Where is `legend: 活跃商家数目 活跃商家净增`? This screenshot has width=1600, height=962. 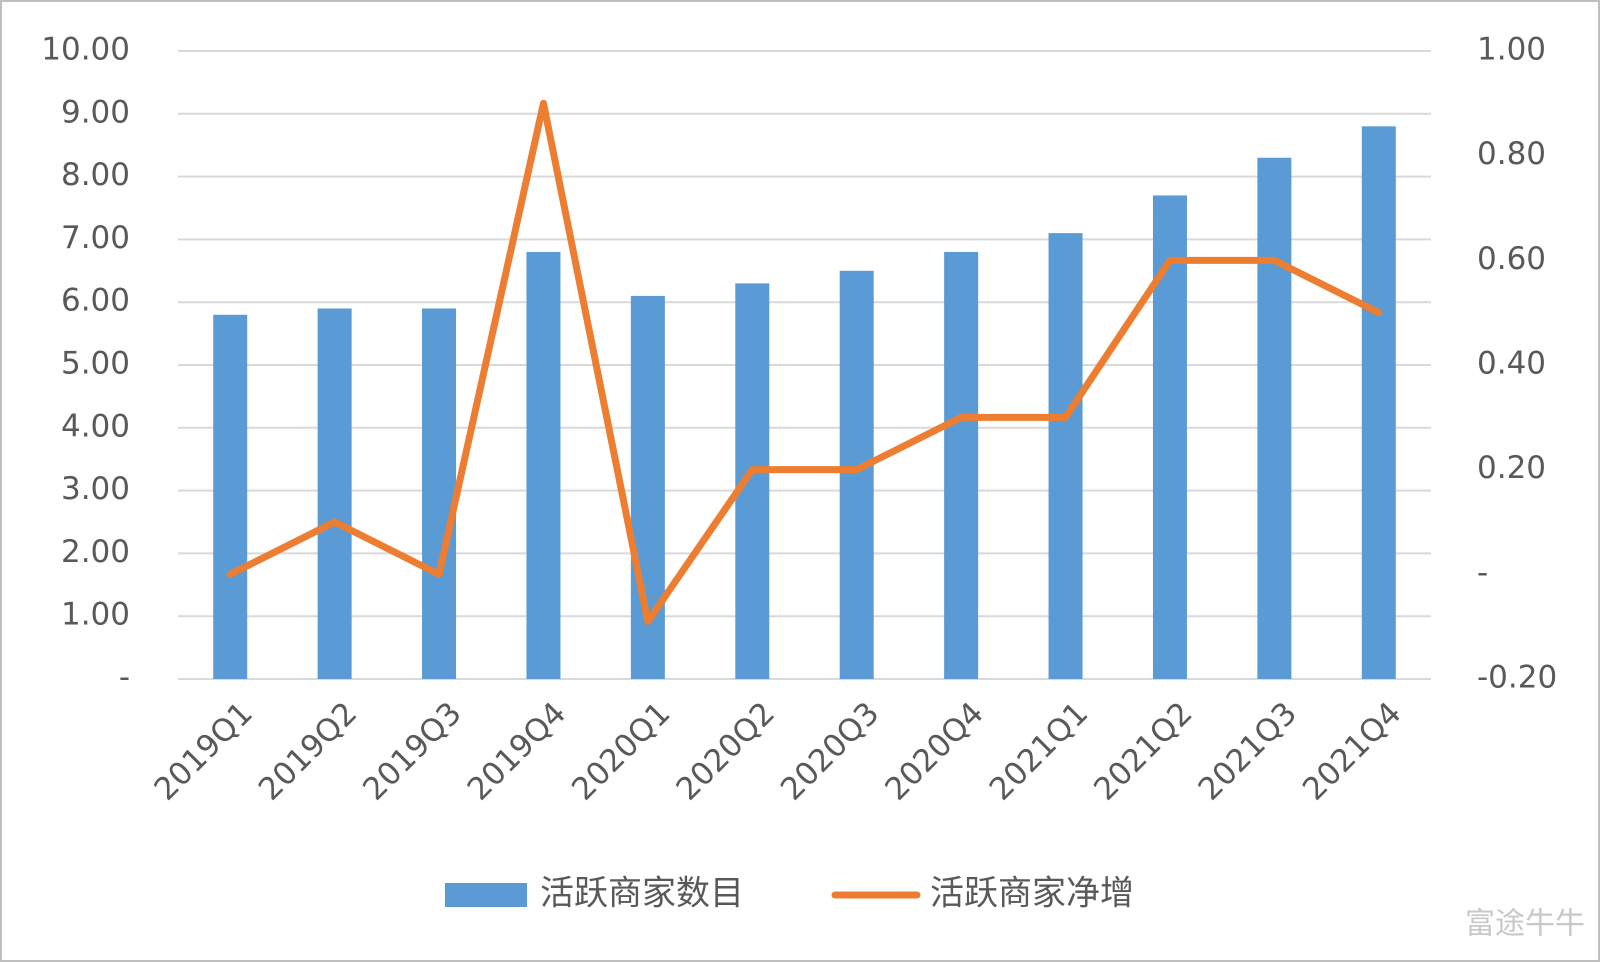 legend: 活跃商家数目 活跃商家净增 is located at coordinates (789, 894).